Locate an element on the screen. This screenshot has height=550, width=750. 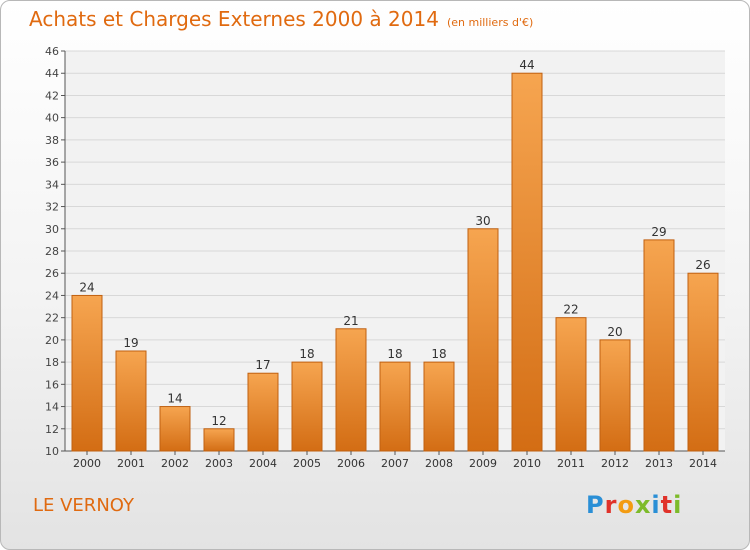
data-label: 20 is located at coordinates (614, 332).